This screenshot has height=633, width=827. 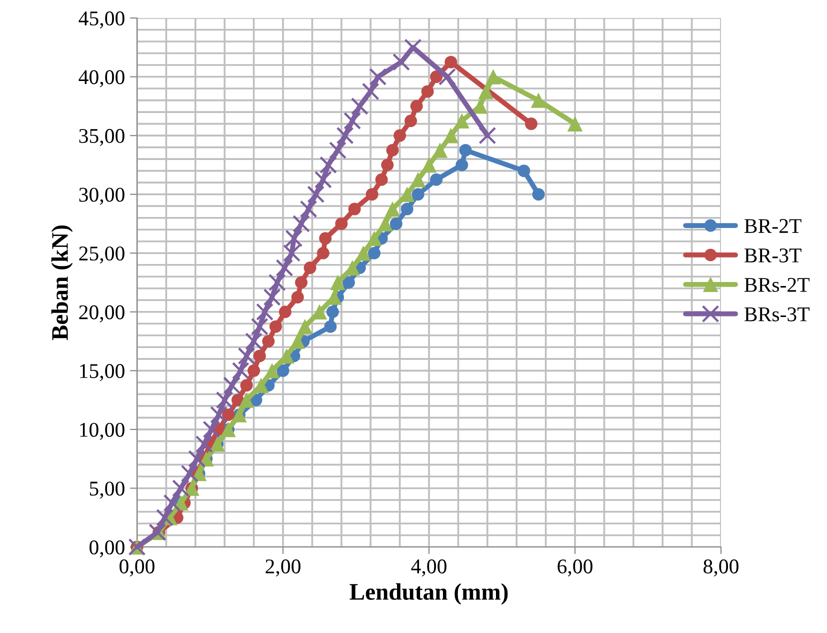 What do you see at coordinates (101, 196) in the screenshot?
I see `y-tick-label: 30,00` at bounding box center [101, 196].